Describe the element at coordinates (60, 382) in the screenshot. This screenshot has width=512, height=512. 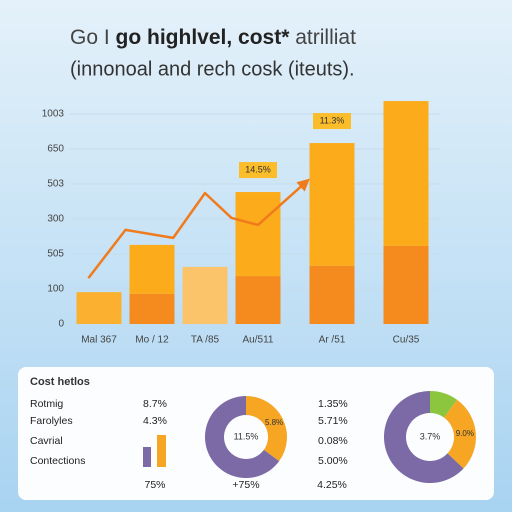
I see `panel-title: Cost hetlos` at that location.